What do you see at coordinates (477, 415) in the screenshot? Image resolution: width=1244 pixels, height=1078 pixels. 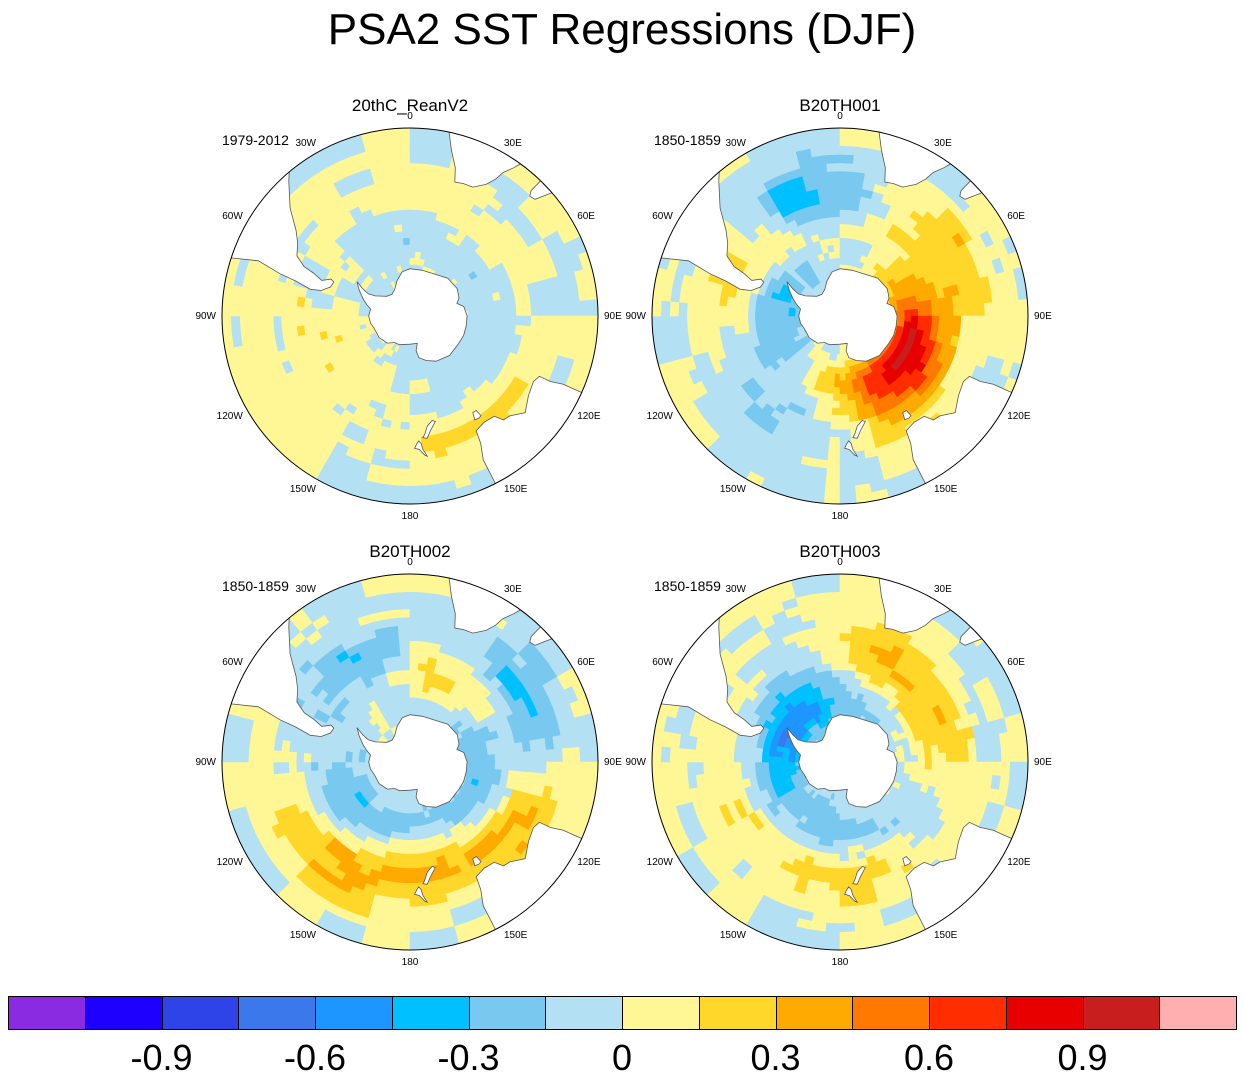 I see `coastline-shape` at bounding box center [477, 415].